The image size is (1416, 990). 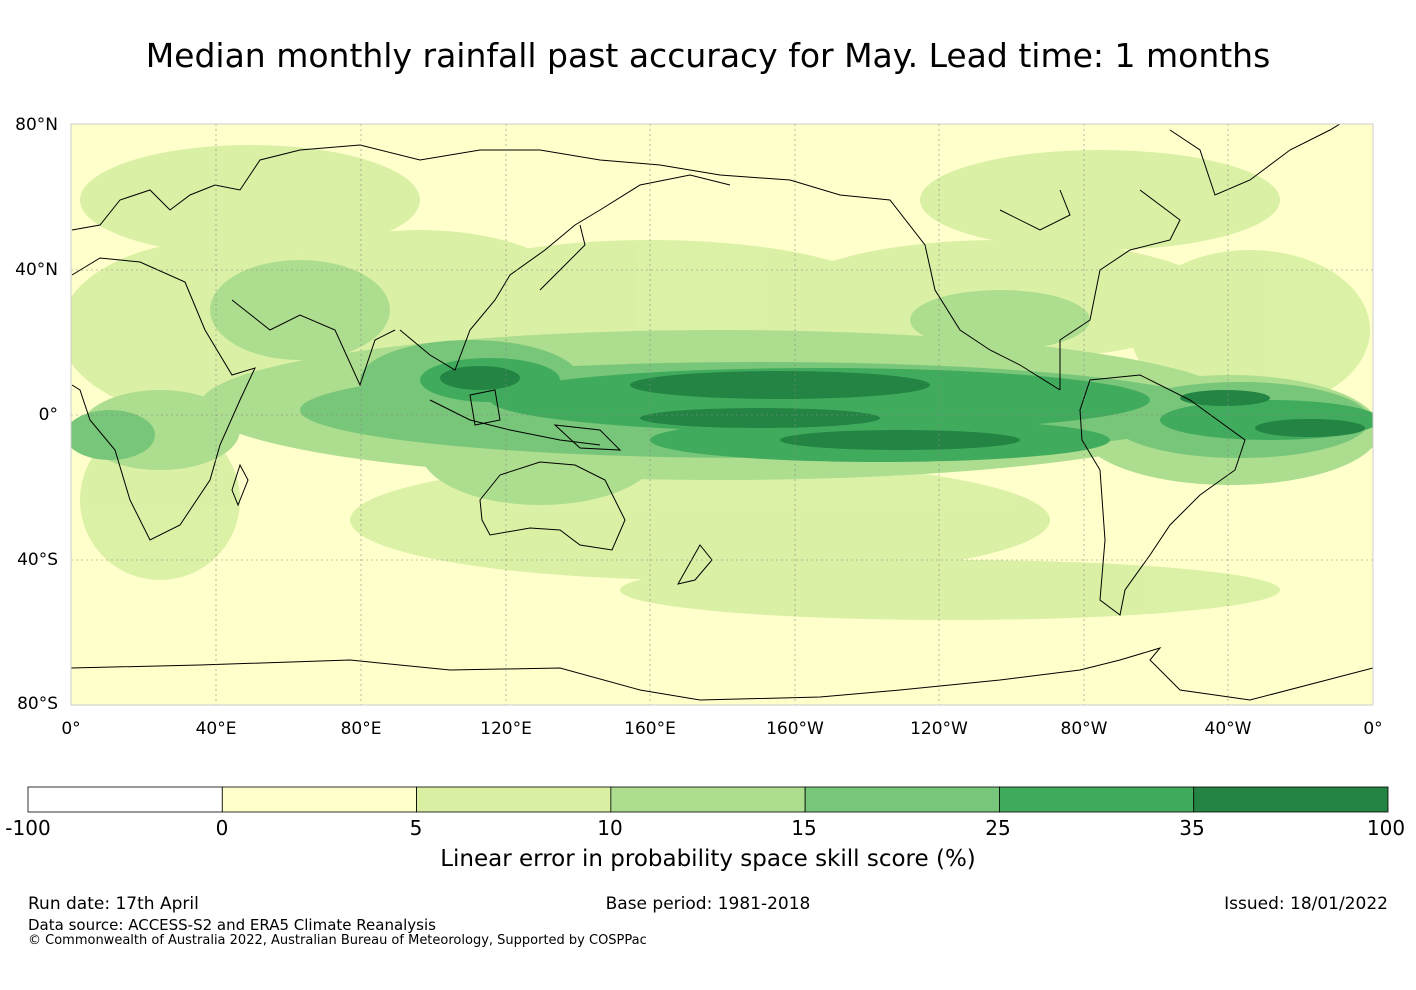 What do you see at coordinates (925, 285) in the screenshot?
I see `north-america-west-coast` at bounding box center [925, 285].